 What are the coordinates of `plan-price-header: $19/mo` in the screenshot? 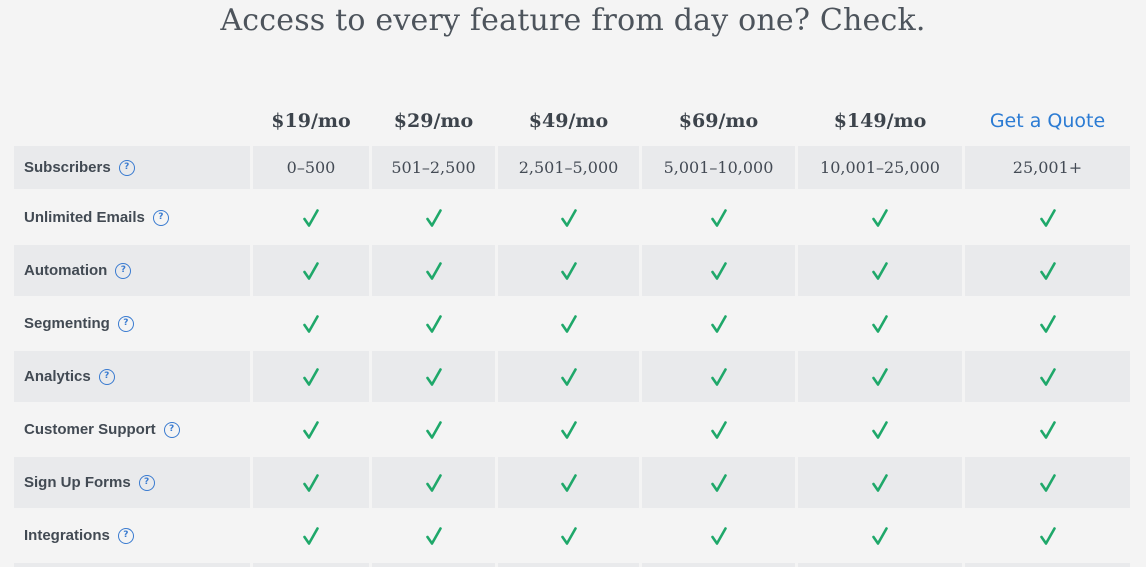 It's located at (311, 121).